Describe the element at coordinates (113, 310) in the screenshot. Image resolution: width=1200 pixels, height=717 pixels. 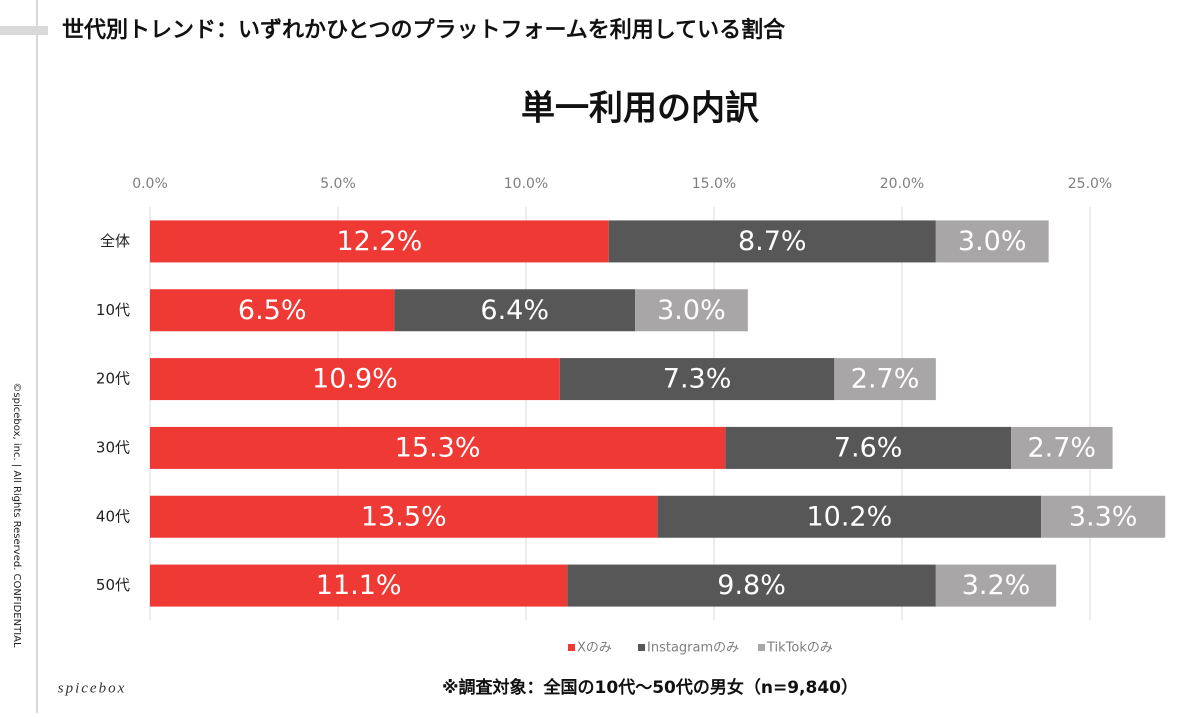
I see `y-tick-label: 10代` at that location.